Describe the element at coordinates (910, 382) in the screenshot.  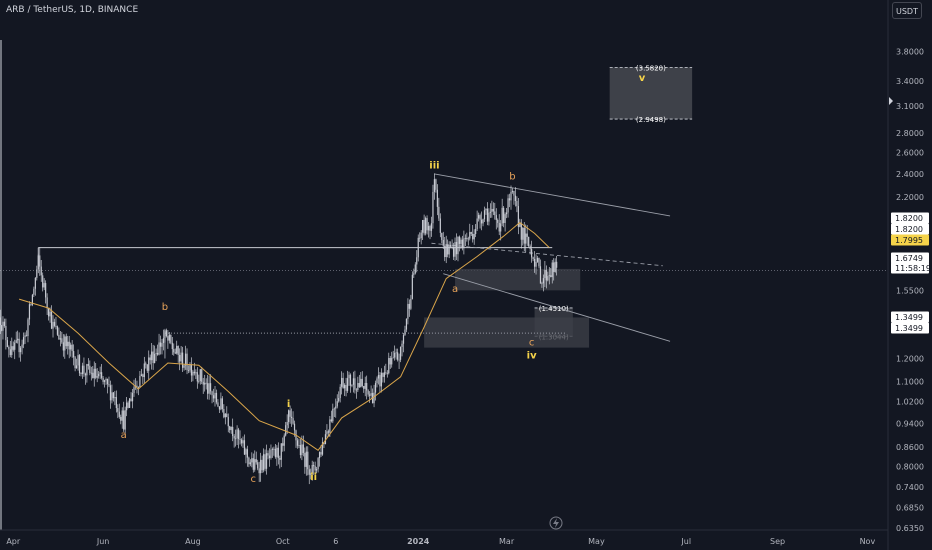
I see `y-tick-label: 1.1000` at that location.